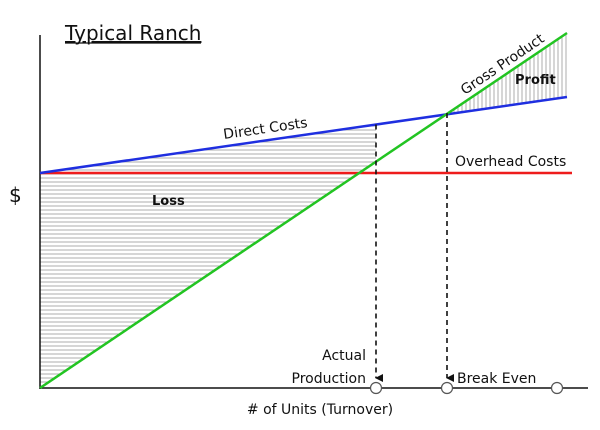 The image size is (600, 430). I want to click on title: Typical Ranch, so click(132, 33).